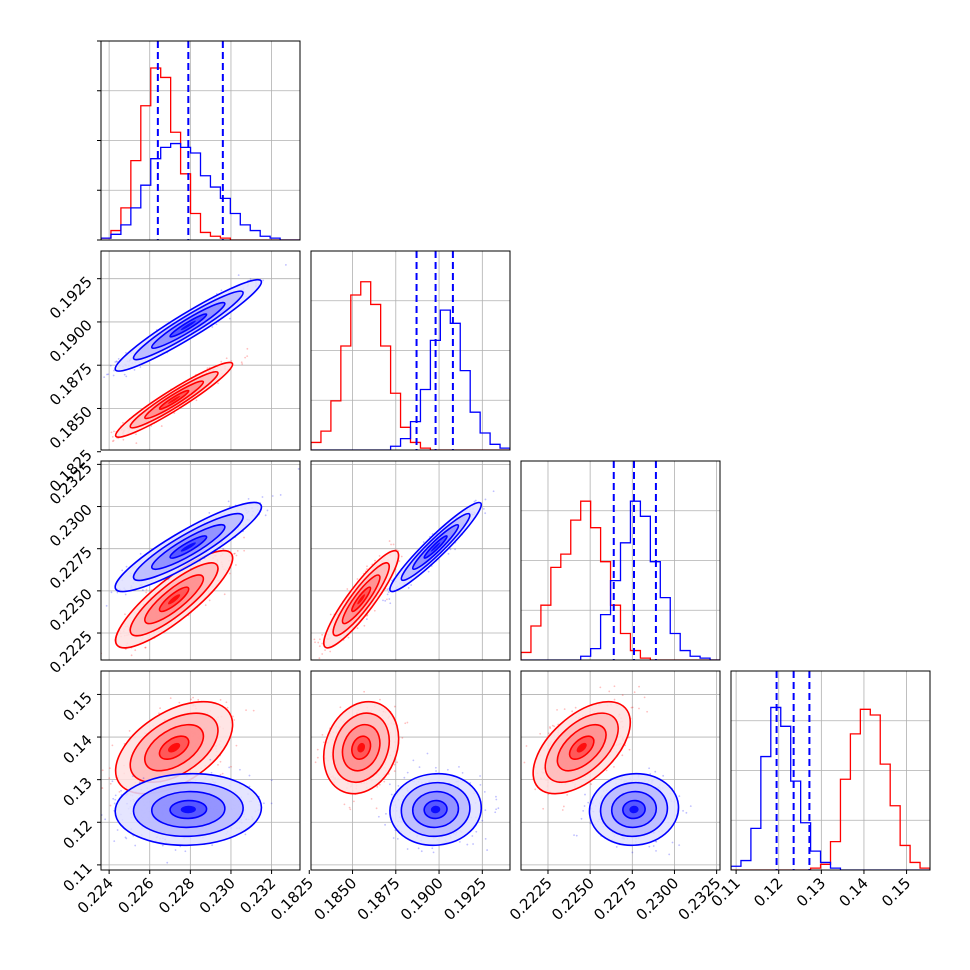  Describe the element at coordinates (217, 895) in the screenshot. I see `xtick-label-0-3: 0.230` at that location.